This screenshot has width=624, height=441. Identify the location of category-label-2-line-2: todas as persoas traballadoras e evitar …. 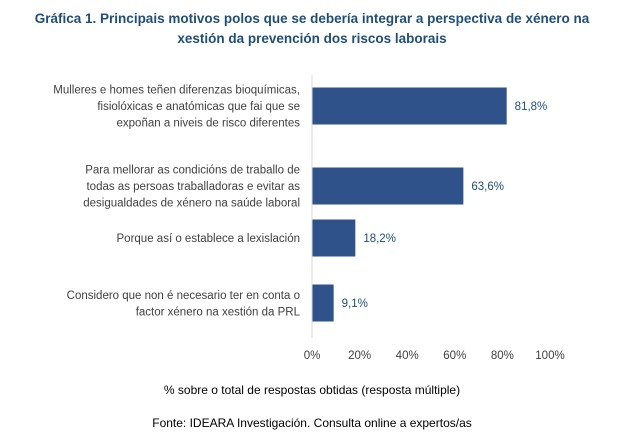
(193, 187).